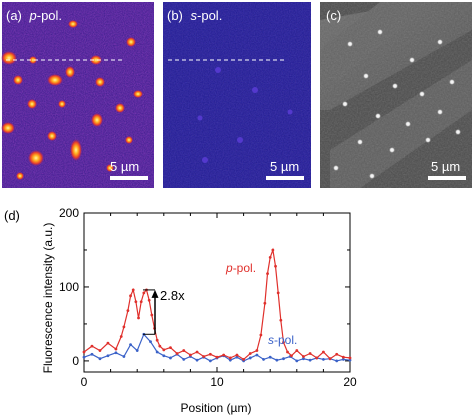 This screenshot has height=416, width=474. Describe the element at coordinates (72, 100) in the screenshot. I see `panel-a-particles` at that location.